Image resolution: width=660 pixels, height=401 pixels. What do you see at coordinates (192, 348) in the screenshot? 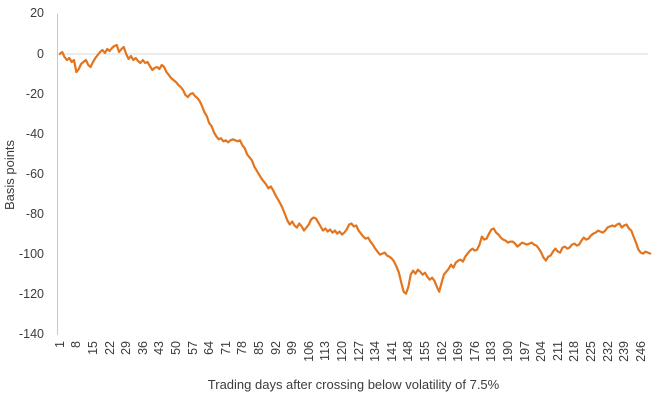
I see `x-tick-label: 57` at bounding box center [192, 348].